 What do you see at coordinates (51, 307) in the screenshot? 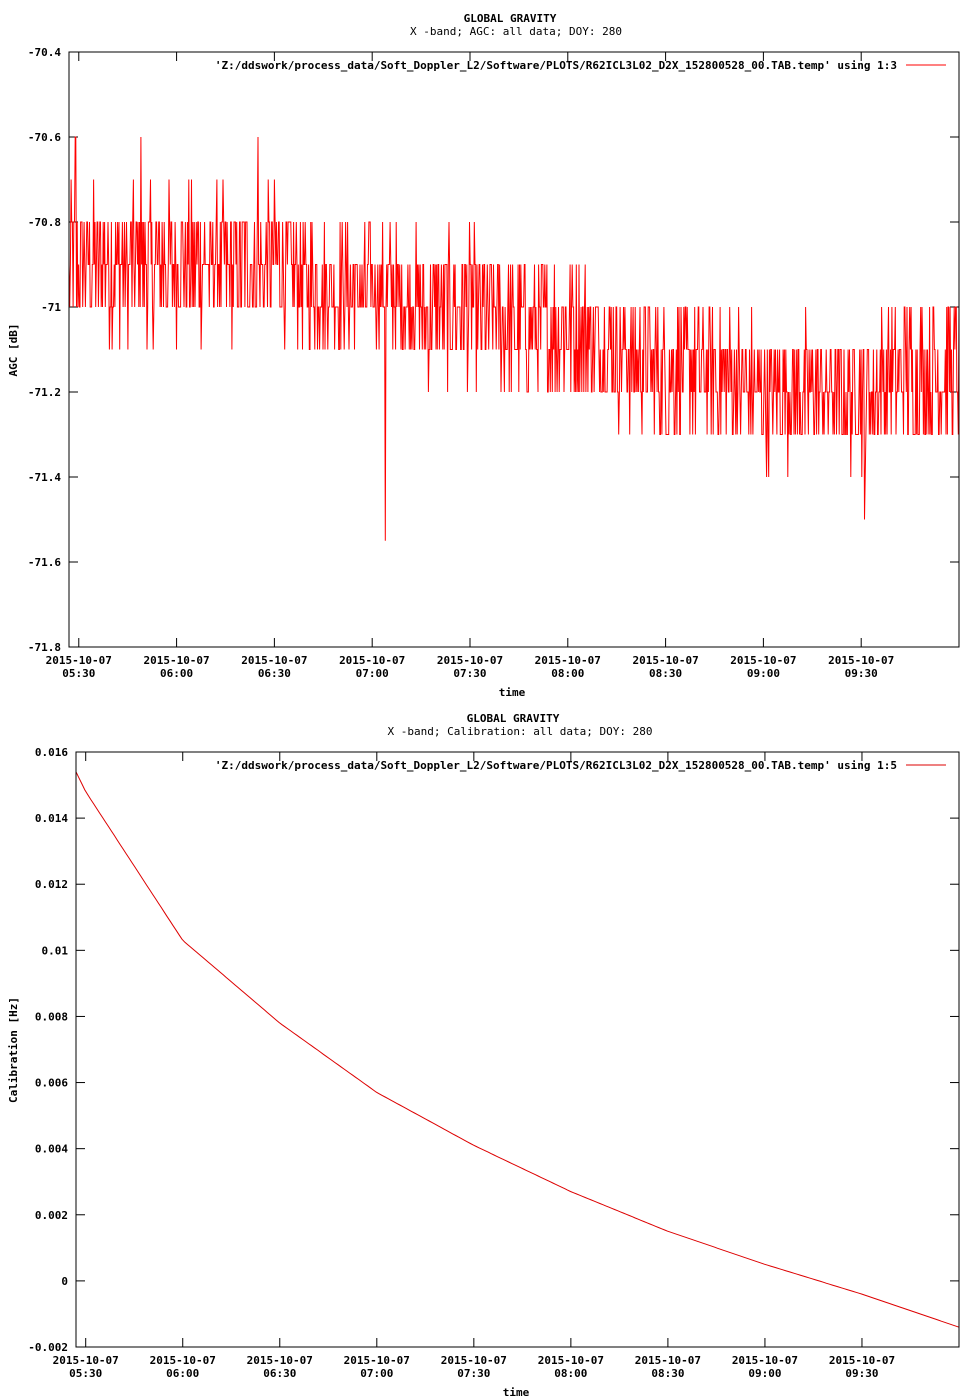
I see `agc-y-tick-label: -71` at bounding box center [51, 307].